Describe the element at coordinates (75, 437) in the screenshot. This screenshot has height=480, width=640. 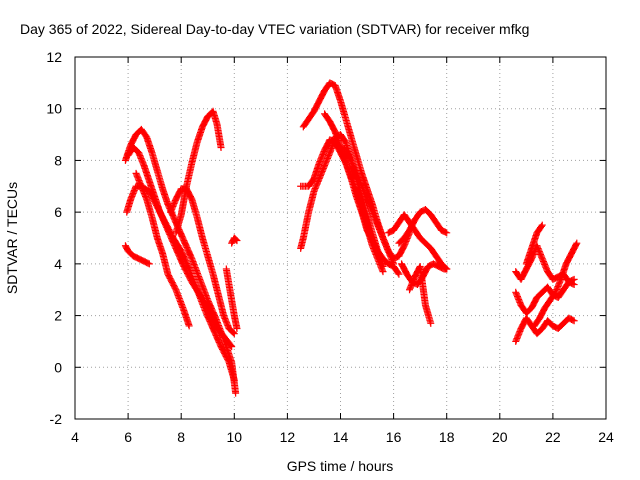
I see `x-tick-label: 4` at that location.